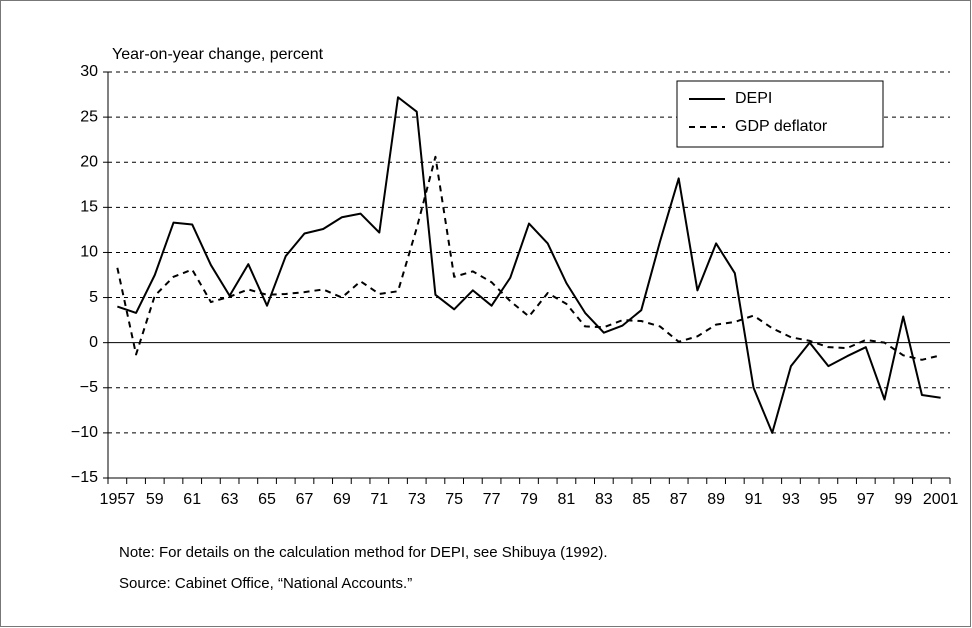  What do you see at coordinates (753, 98) in the screenshot?
I see `legend-label: DEPI` at bounding box center [753, 98].